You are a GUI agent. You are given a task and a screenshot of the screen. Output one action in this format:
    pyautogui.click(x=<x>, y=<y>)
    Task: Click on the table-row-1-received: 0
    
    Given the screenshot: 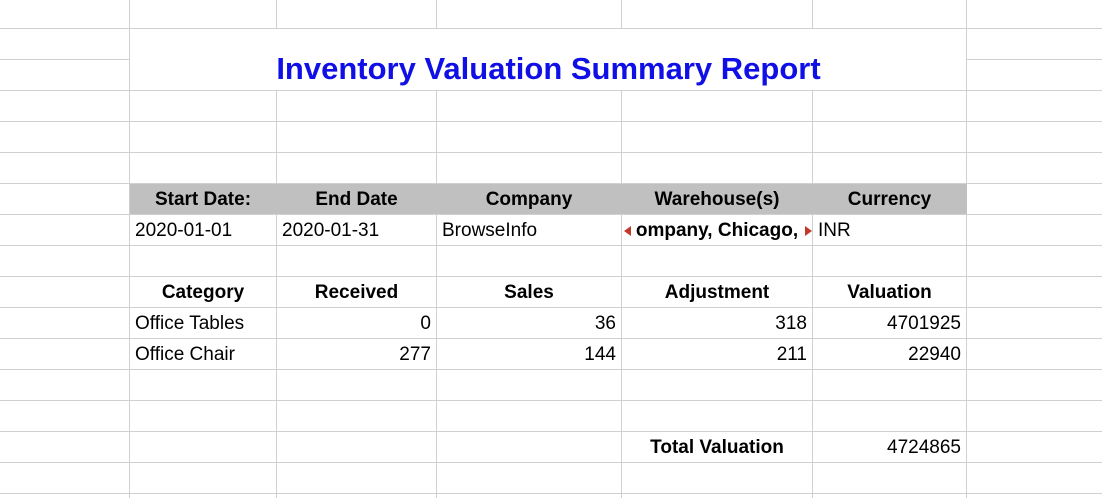 What is the action you would take?
    pyautogui.click(x=425, y=323)
    